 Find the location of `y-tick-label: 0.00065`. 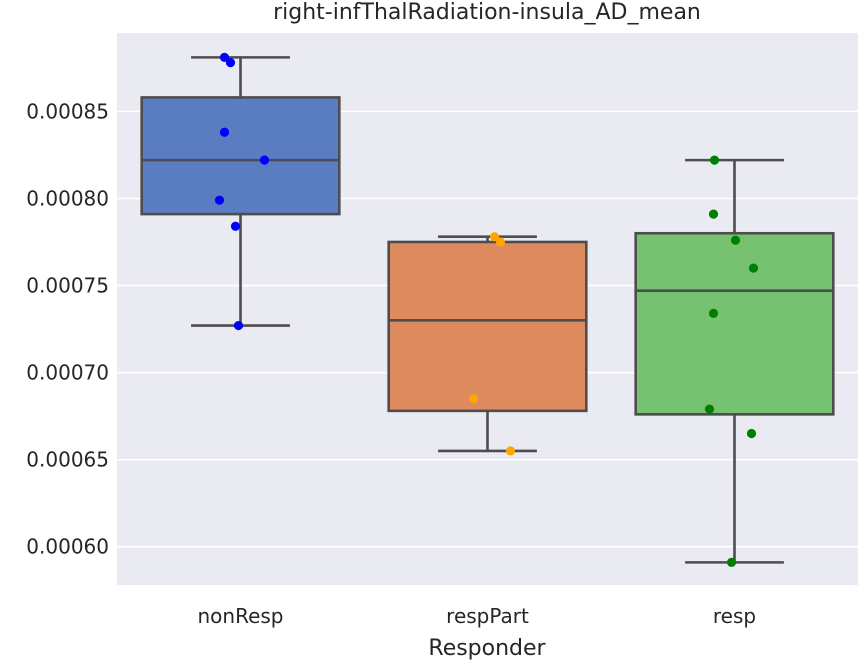

y-tick-label: 0.00065 is located at coordinates (67, 460).